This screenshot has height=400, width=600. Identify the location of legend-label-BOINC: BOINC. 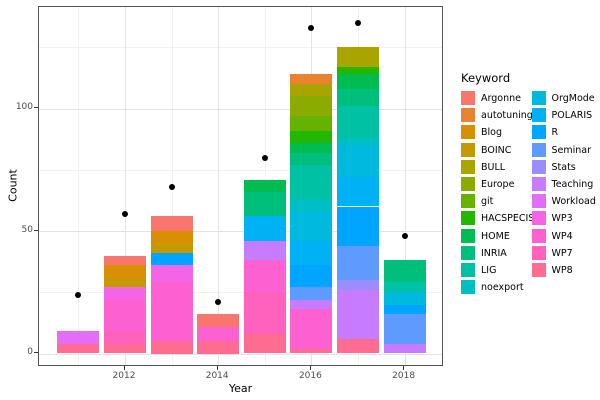
(496, 150).